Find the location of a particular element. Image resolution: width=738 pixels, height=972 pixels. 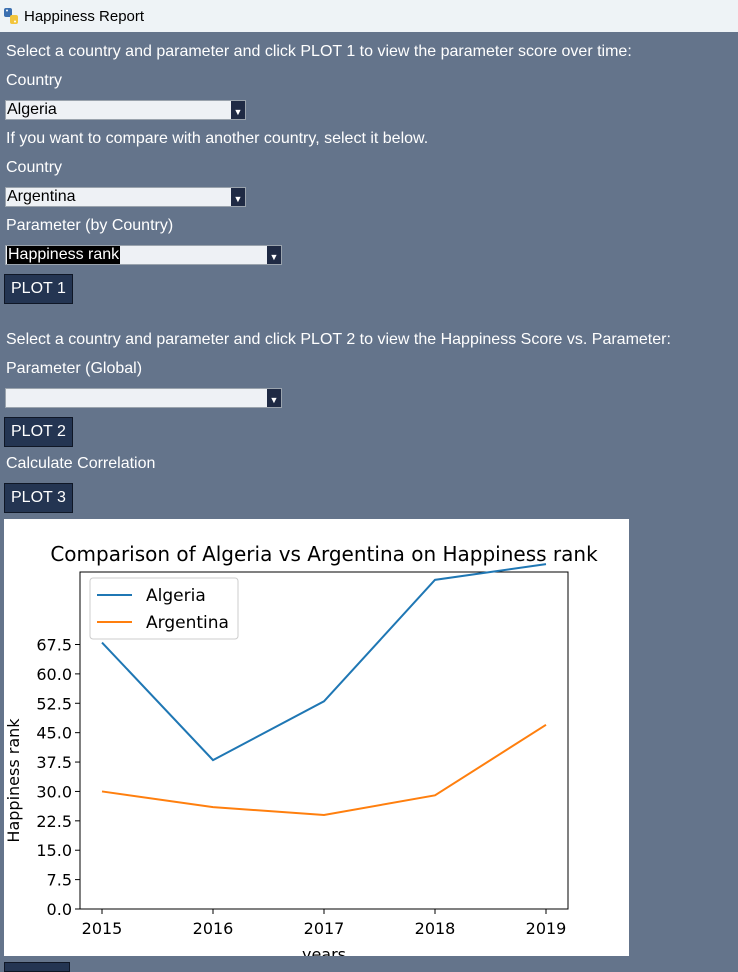

x-tick-label: 2017 is located at coordinates (324, 928).